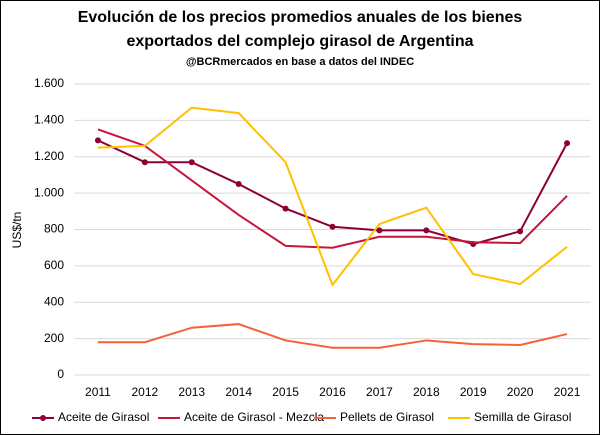  Describe the element at coordinates (54, 338) in the screenshot. I see `y-tick-label: 200` at that location.